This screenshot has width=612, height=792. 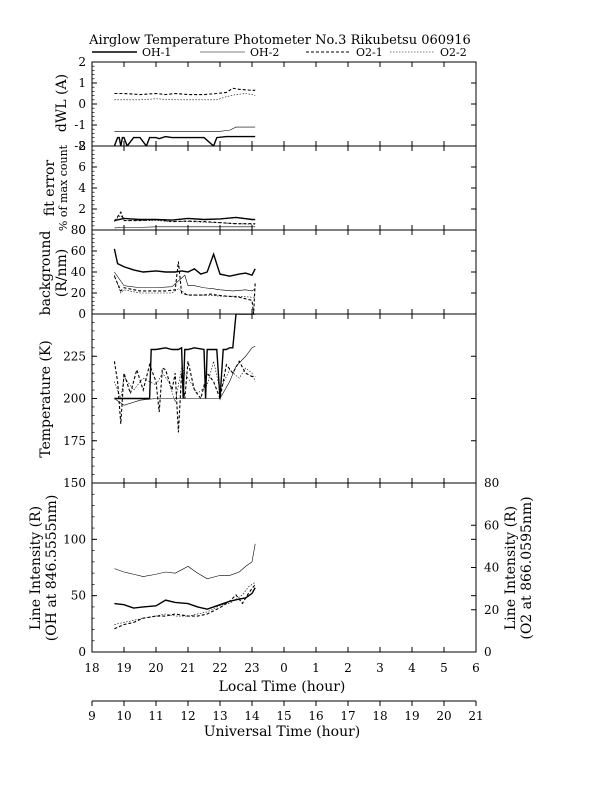 What do you see at coordinates (46, 273) in the screenshot?
I see `background-ylabel-1: background` at bounding box center [46, 273].